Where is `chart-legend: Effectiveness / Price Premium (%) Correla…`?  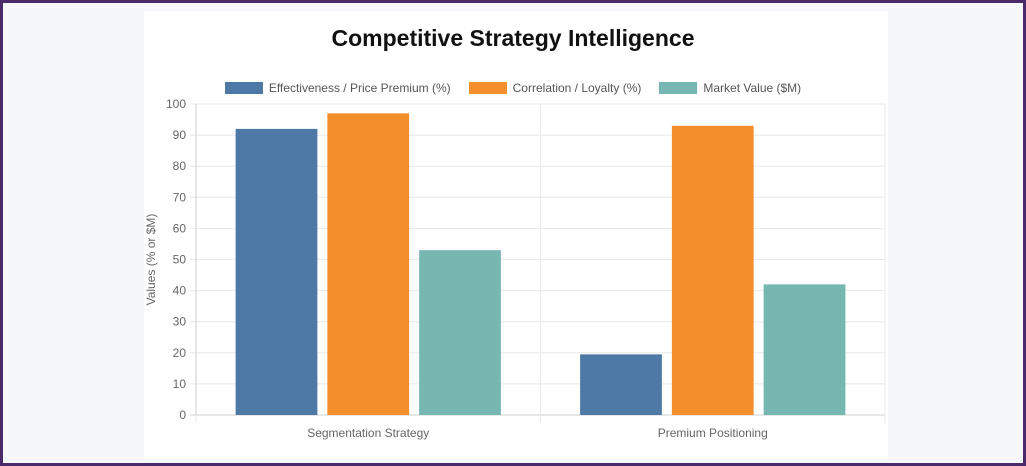 chart-legend: Effectiveness / Price Premium (%) Correla… is located at coordinates (513, 88).